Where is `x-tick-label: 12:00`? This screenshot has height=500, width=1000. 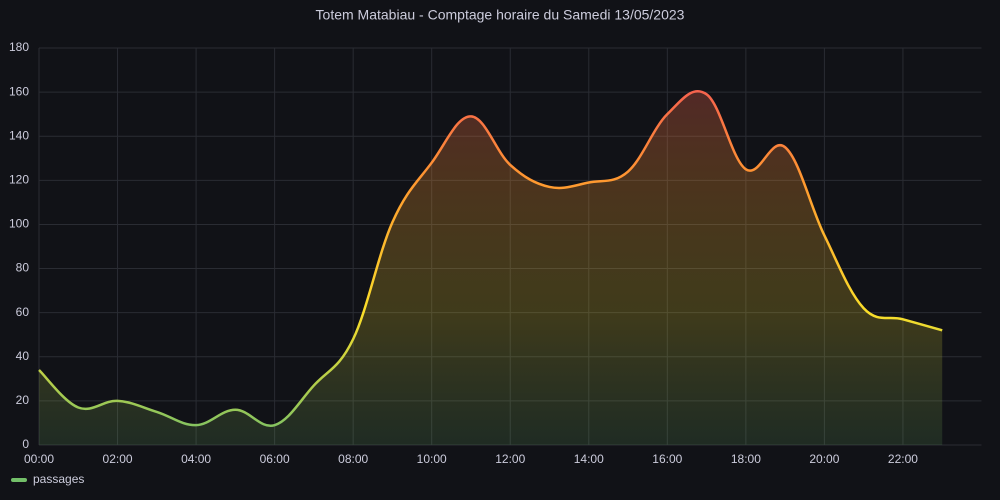 x-tick-label: 12:00 is located at coordinates (510, 459).